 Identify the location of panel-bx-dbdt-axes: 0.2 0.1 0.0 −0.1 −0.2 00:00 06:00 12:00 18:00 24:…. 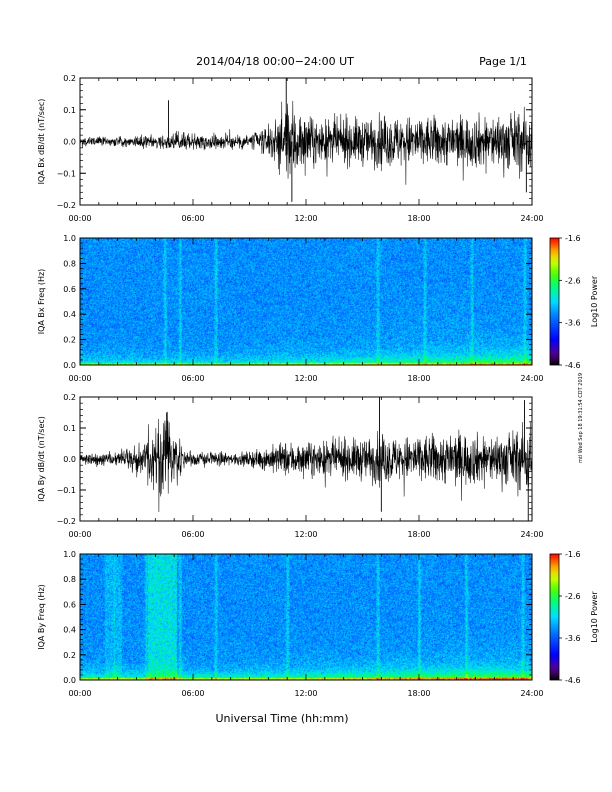
(300, 148).